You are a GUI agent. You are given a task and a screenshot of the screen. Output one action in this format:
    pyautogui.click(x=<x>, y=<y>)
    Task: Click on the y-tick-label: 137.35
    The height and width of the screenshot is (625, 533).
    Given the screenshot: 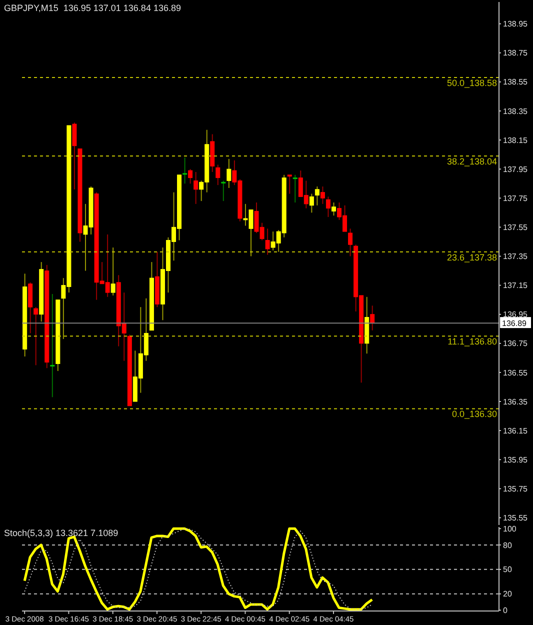 What is the action you would take?
    pyautogui.click(x=515, y=257)
    